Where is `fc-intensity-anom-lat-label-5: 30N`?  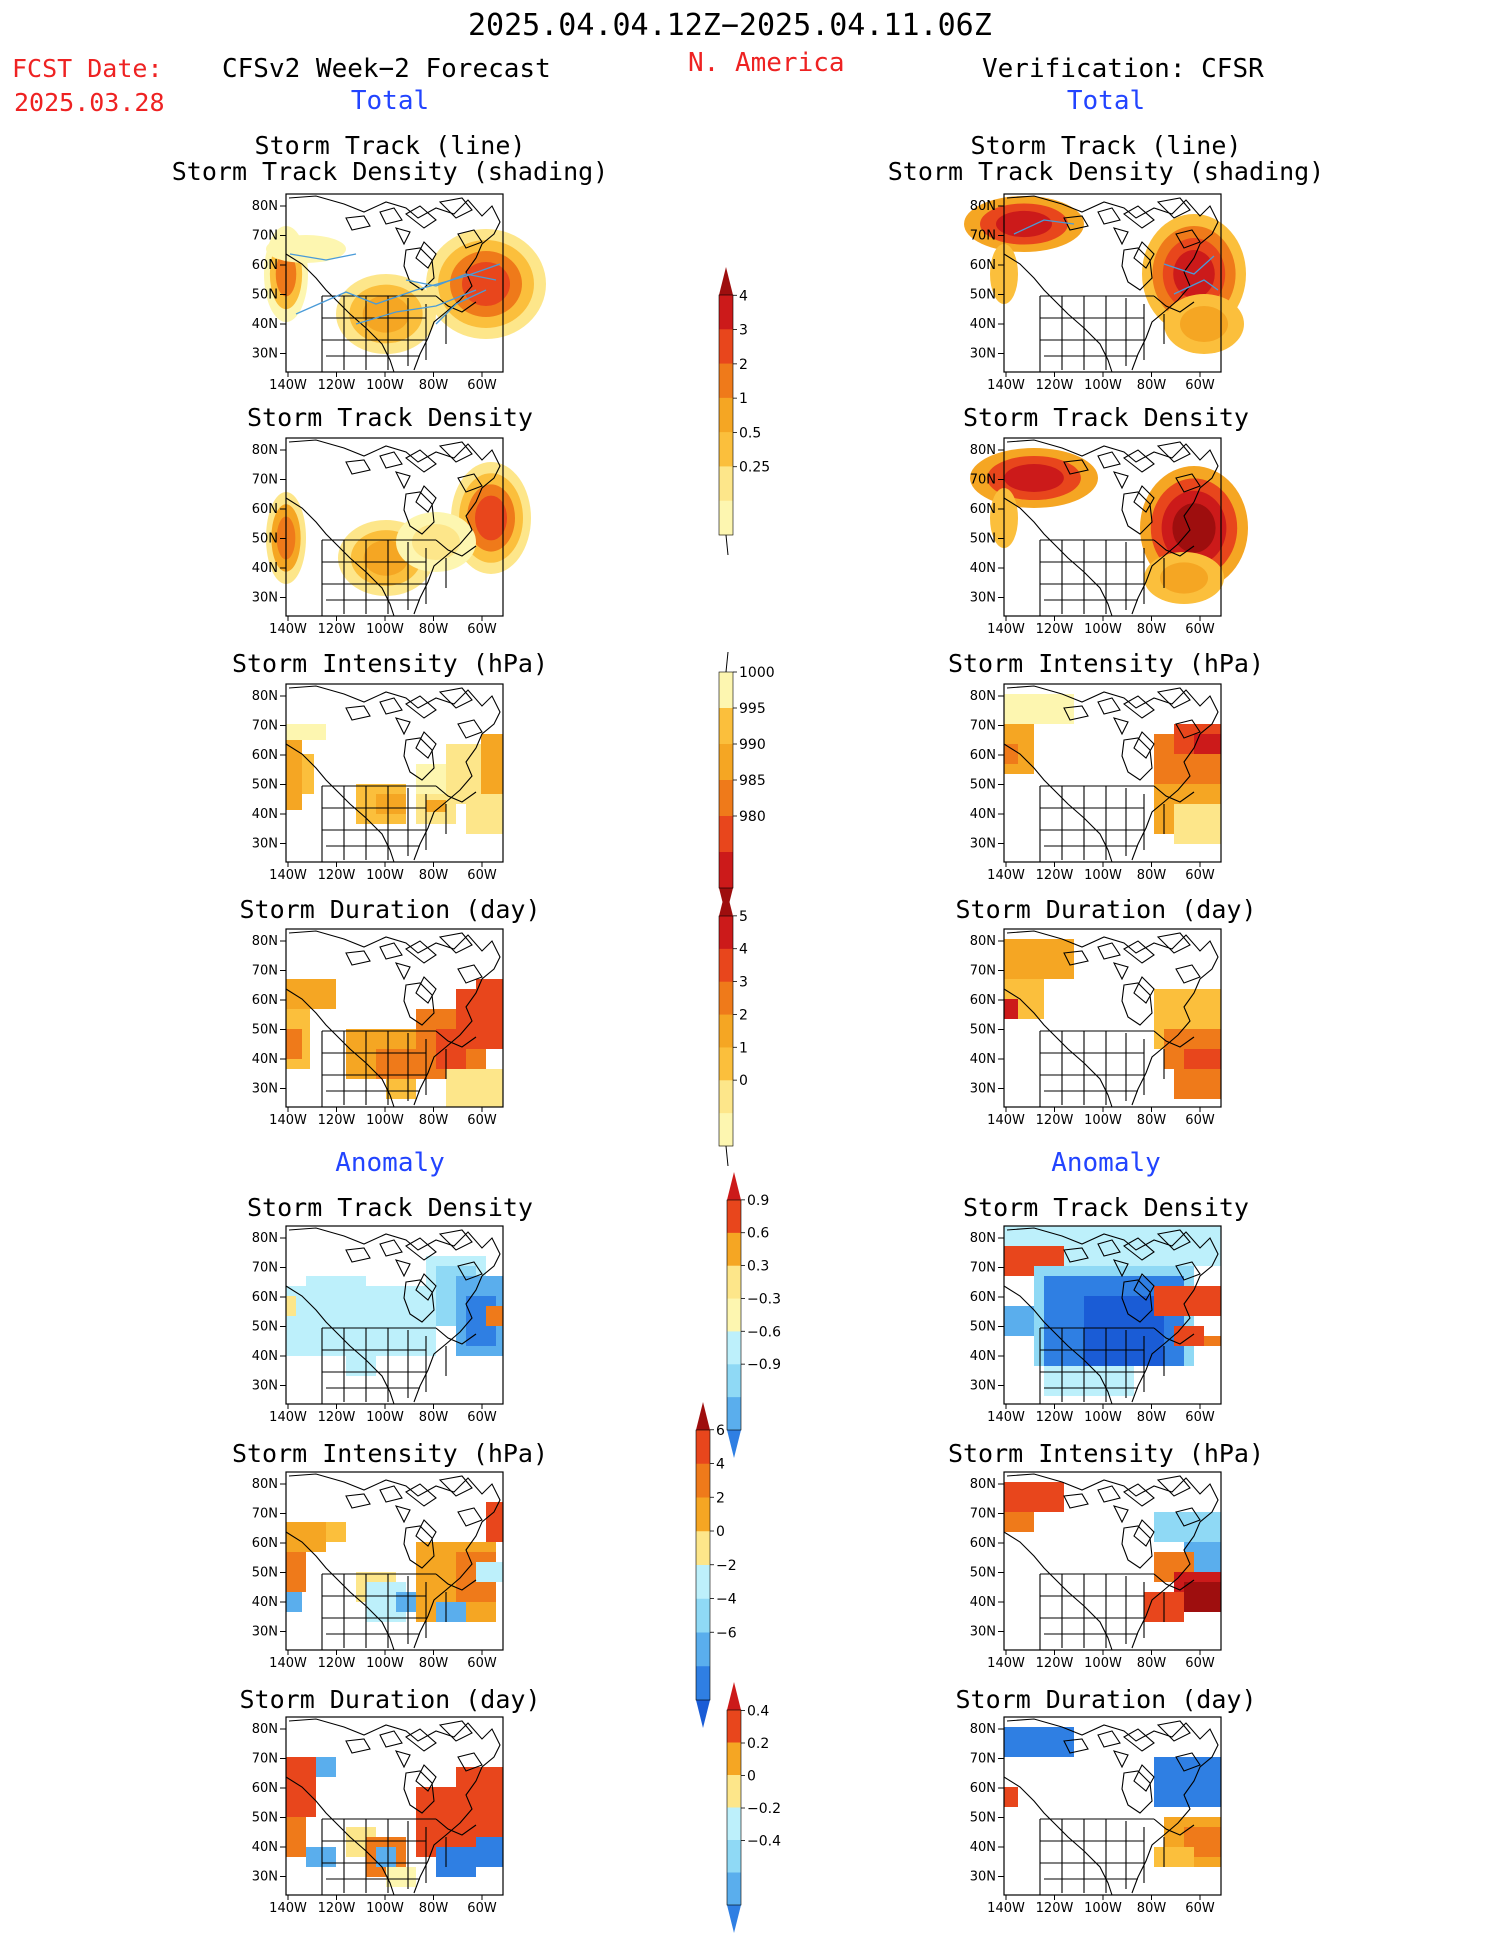
fc-intensity-anom-lat-label-5: 30N is located at coordinates (265, 1632).